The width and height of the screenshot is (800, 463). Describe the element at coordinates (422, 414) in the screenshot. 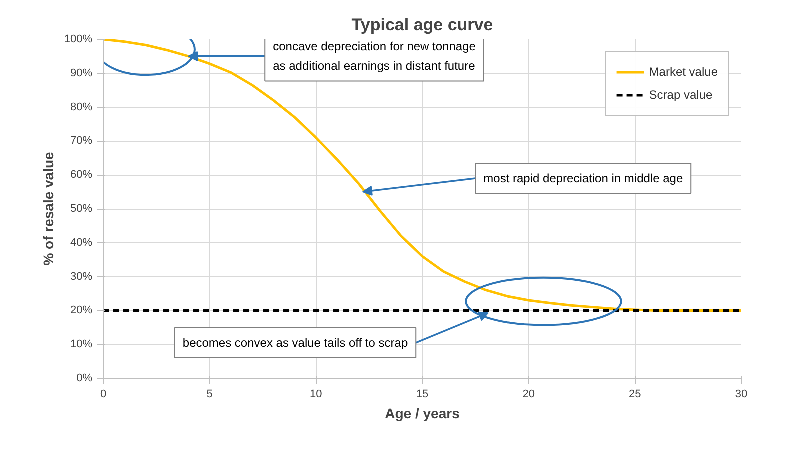

I see `x-axis-title: Age / years` at that location.